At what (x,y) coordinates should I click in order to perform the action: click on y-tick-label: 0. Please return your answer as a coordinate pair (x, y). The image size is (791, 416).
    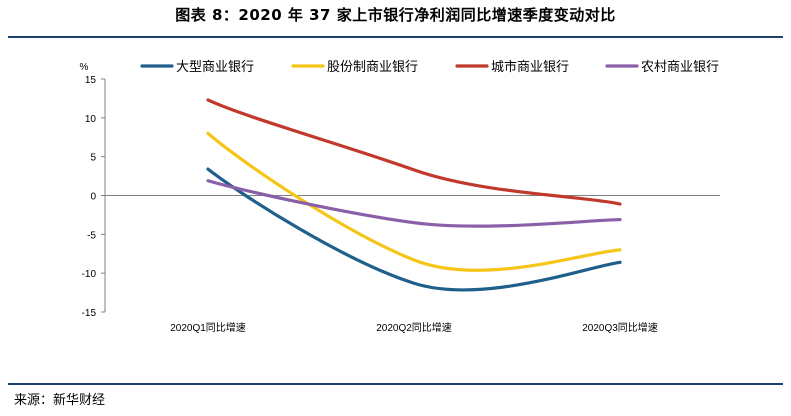
    Looking at the image, I should click on (93, 197).